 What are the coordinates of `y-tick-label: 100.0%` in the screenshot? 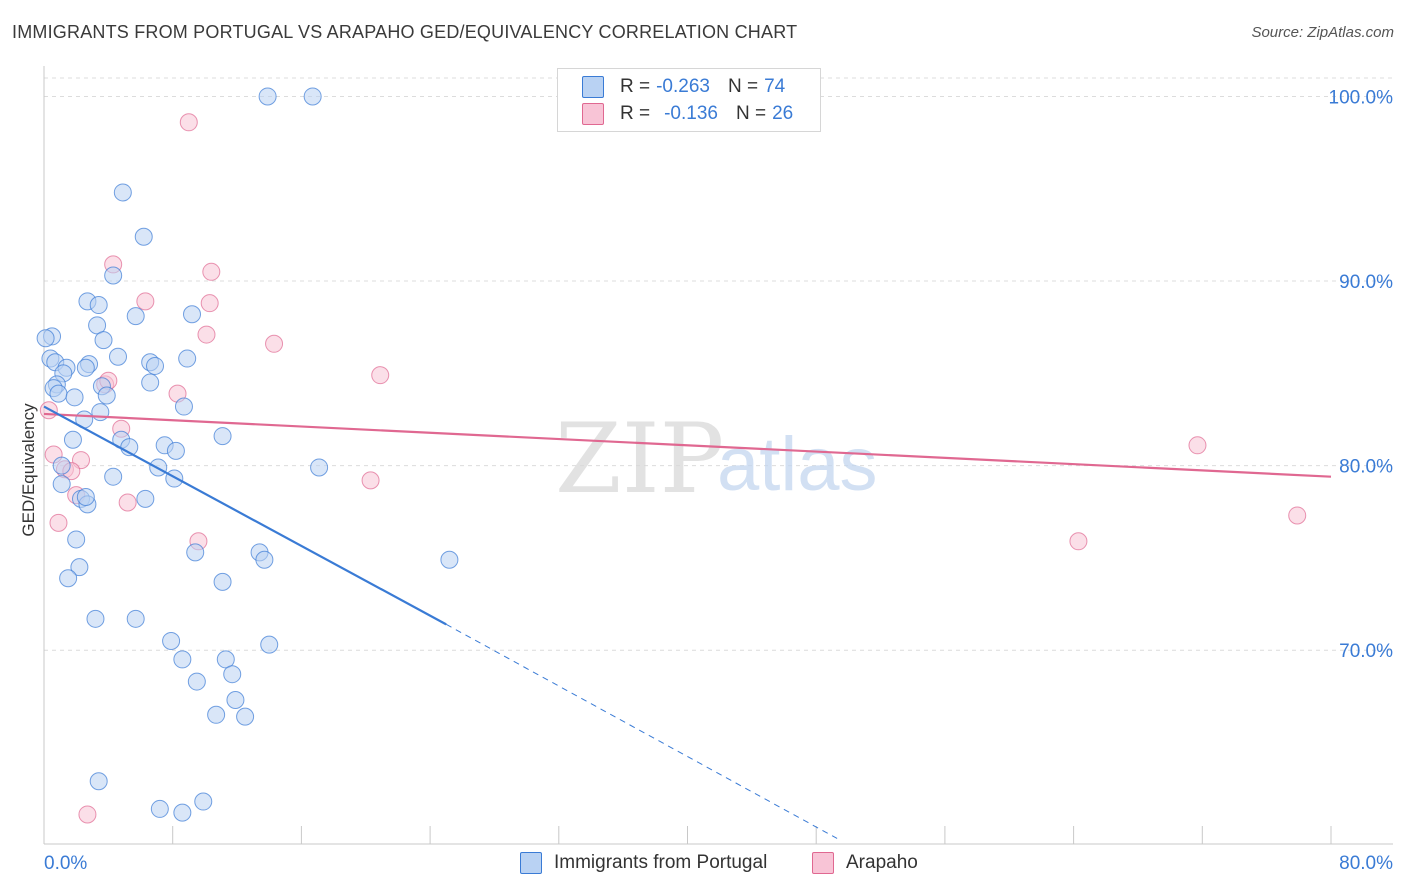 It's located at (1361, 97).